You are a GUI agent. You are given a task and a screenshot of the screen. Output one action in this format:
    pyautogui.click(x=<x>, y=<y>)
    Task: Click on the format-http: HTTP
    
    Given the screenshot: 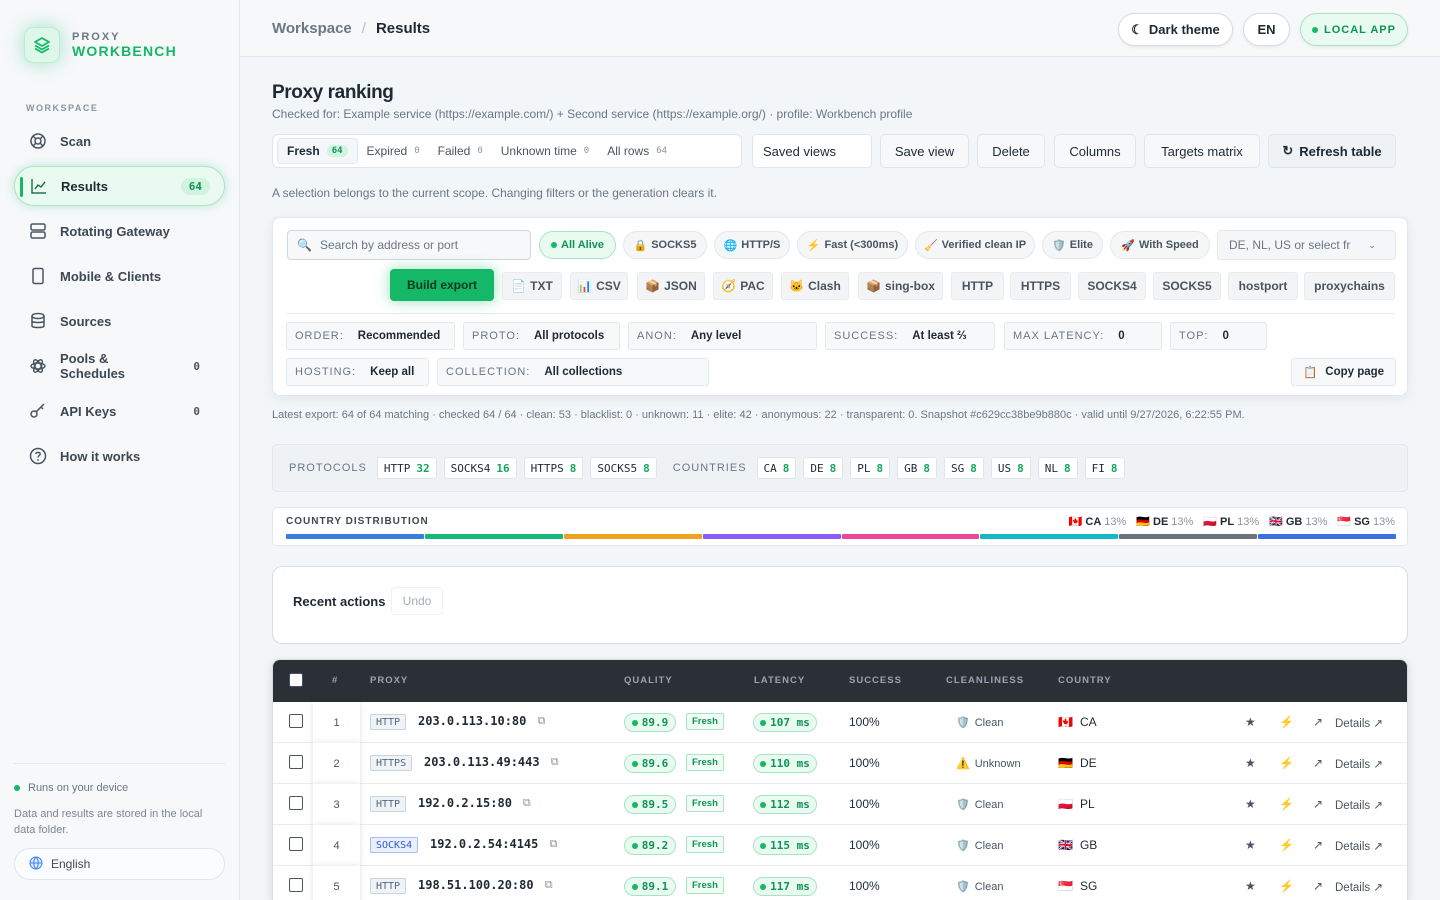 What is the action you would take?
    pyautogui.click(x=977, y=286)
    